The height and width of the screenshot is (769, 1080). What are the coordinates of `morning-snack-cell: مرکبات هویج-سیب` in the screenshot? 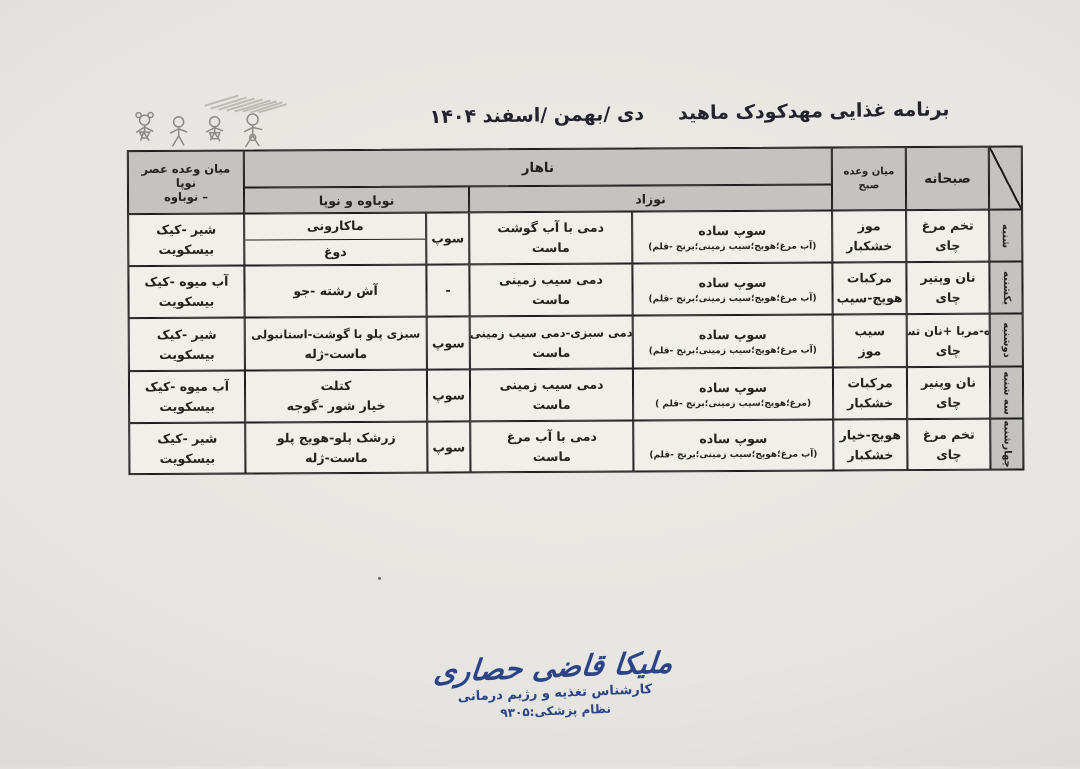 It's located at (869, 288).